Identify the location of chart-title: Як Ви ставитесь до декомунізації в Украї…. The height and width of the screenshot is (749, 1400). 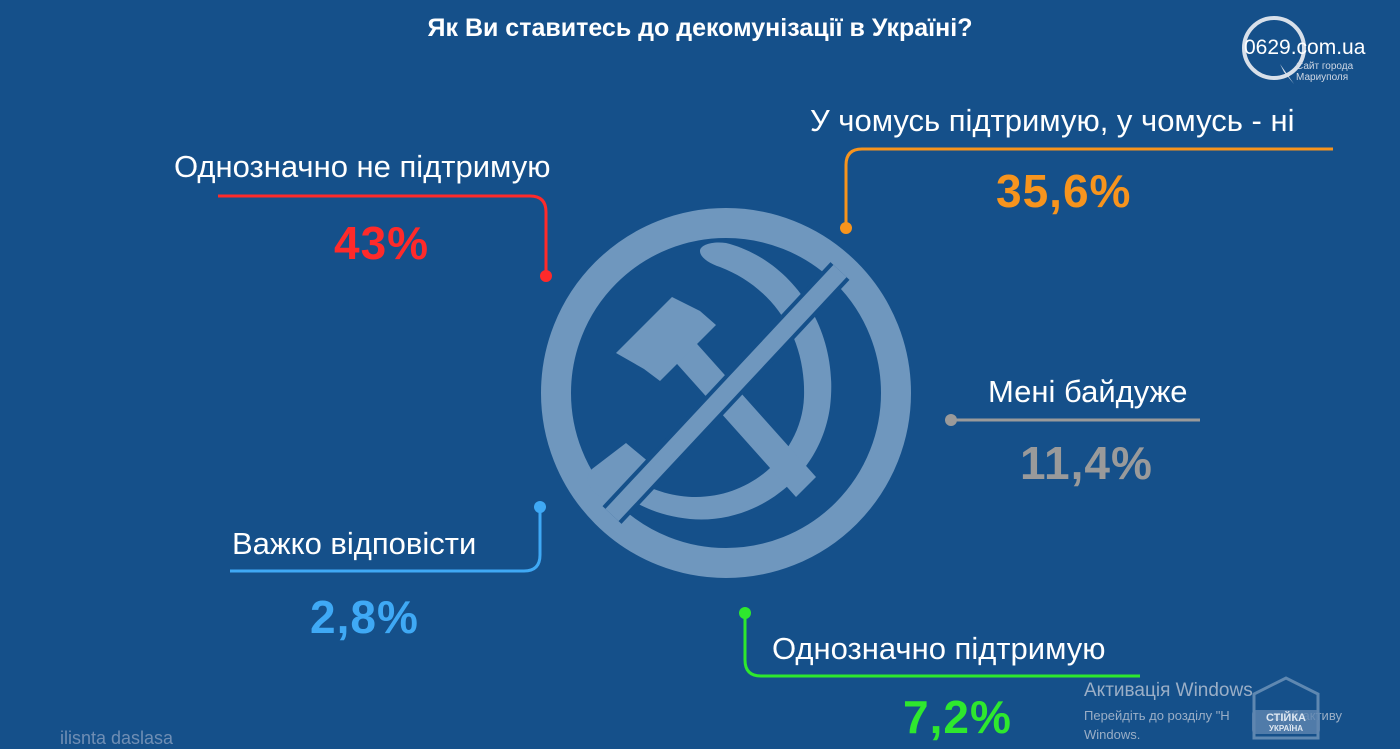
(700, 28).